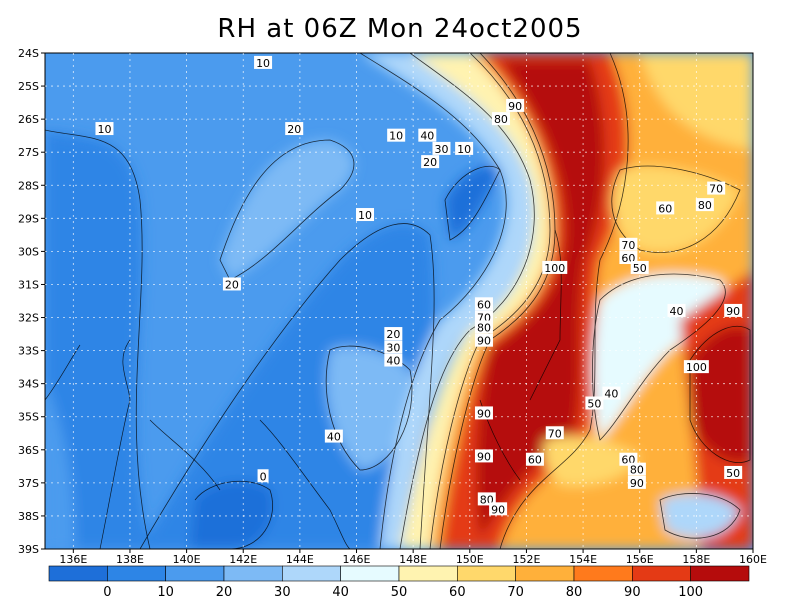 The image size is (800, 600). What do you see at coordinates (28, 417) in the screenshot?
I see `lat-tick-label: 35S` at bounding box center [28, 417].